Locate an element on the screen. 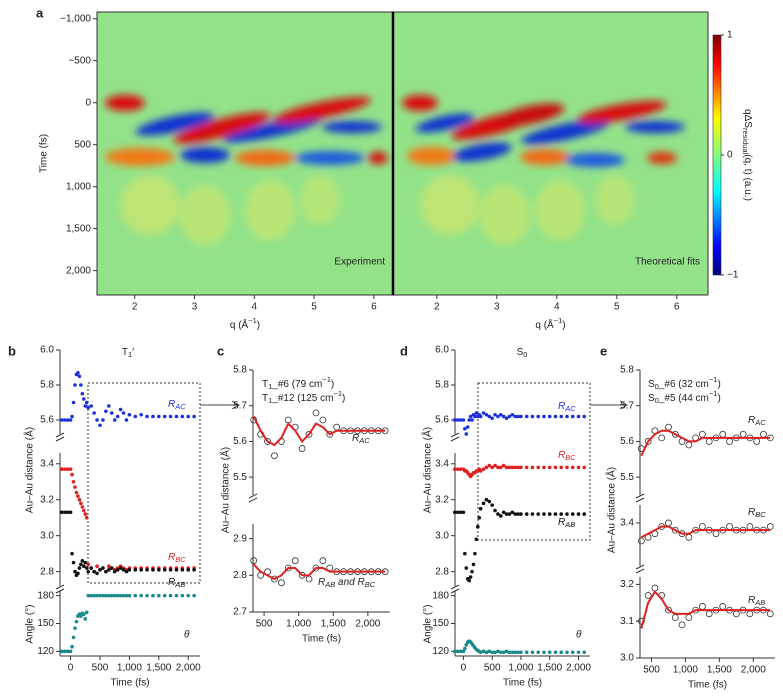  series-label: RAB is located at coordinates (756, 601).